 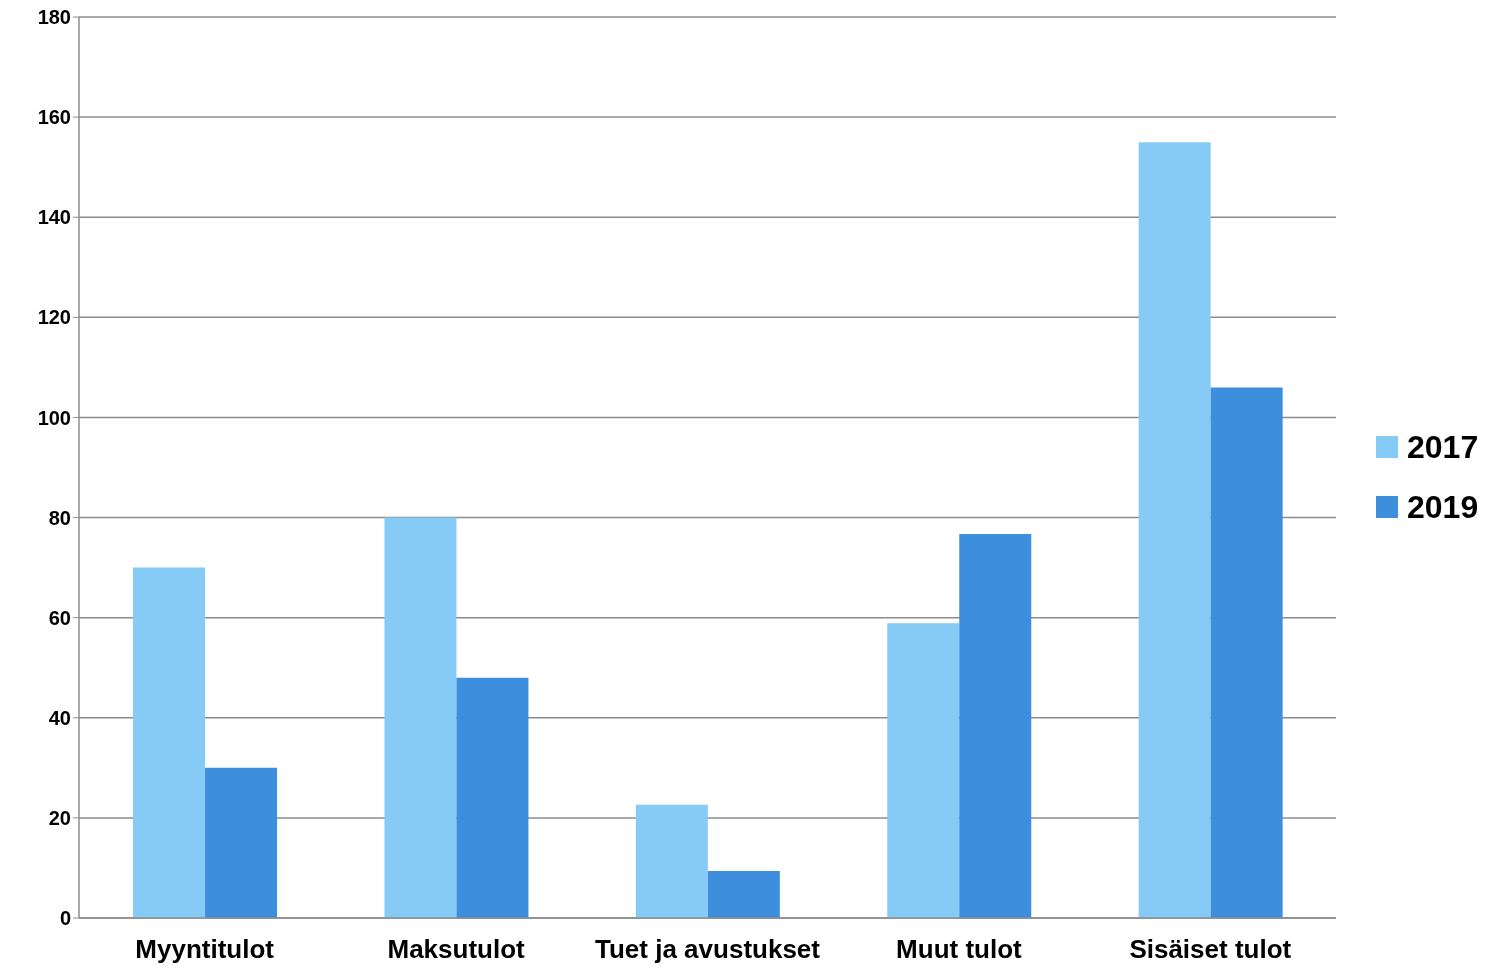 What do you see at coordinates (54, 217) in the screenshot?
I see `y-tick-label: 140` at bounding box center [54, 217].